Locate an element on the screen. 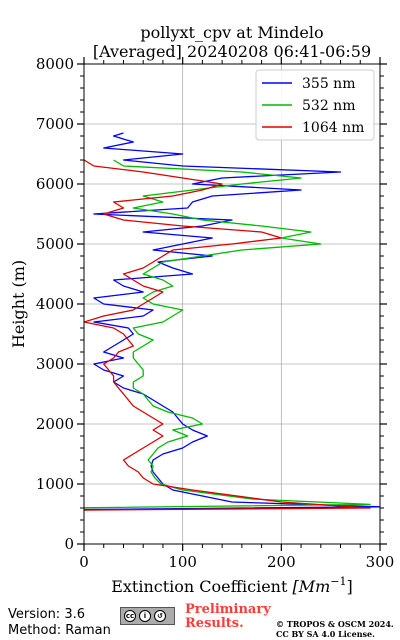 Image resolution: width=400 pixels, height=640 pixels. x-tick-label: 100 is located at coordinates (182, 562).